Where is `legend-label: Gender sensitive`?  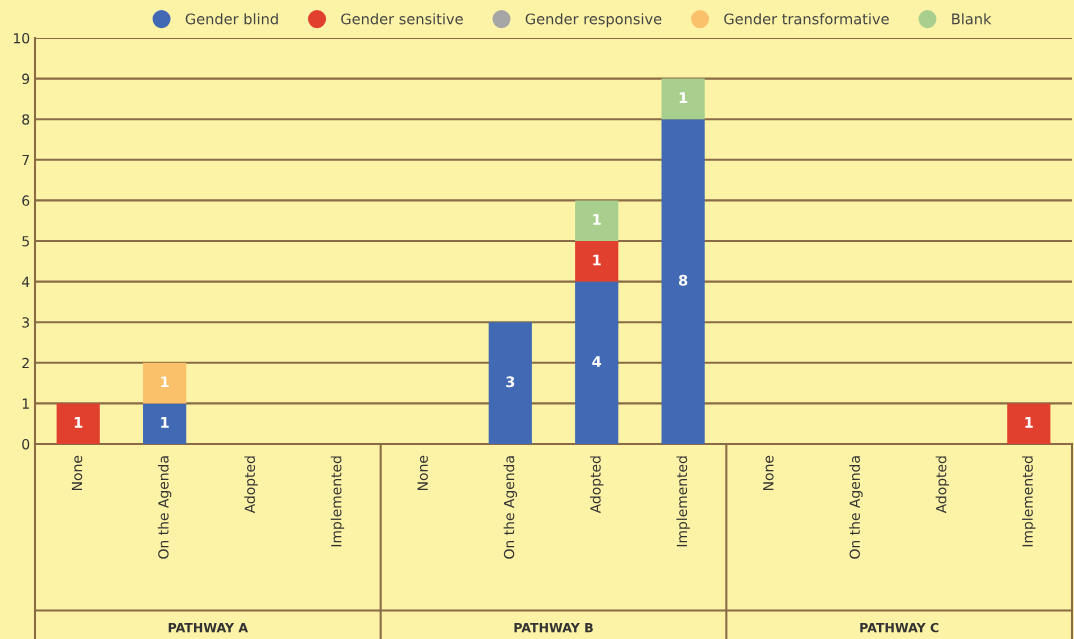
legend-label: Gender sensitive is located at coordinates (402, 19).